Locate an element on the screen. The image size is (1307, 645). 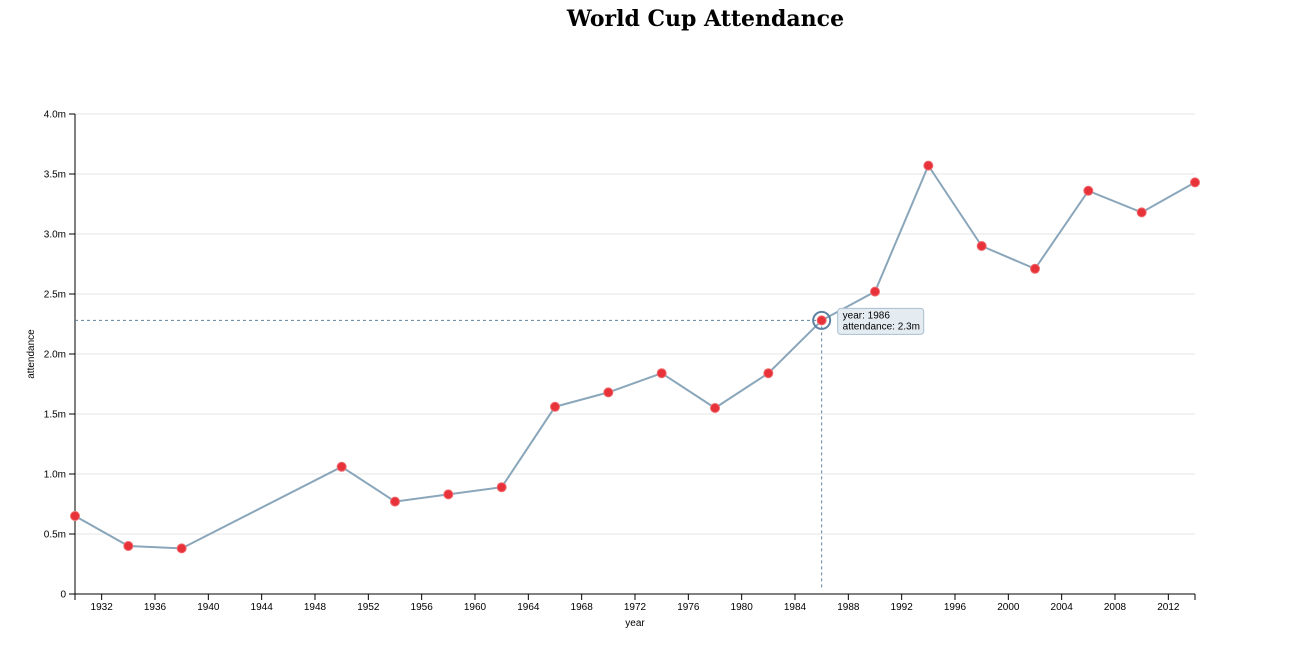
y-tick-label: 0.5m is located at coordinates (55, 535).